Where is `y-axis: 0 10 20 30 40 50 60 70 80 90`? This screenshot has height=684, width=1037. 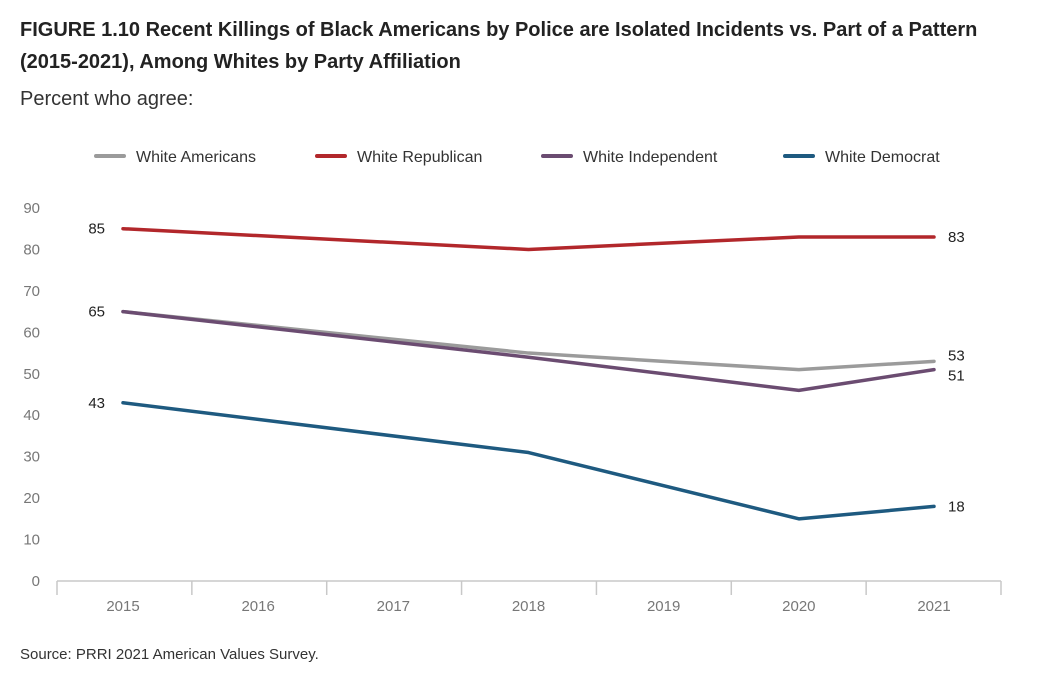 y-axis: 0 10 20 30 40 50 60 70 80 90 is located at coordinates (31, 395).